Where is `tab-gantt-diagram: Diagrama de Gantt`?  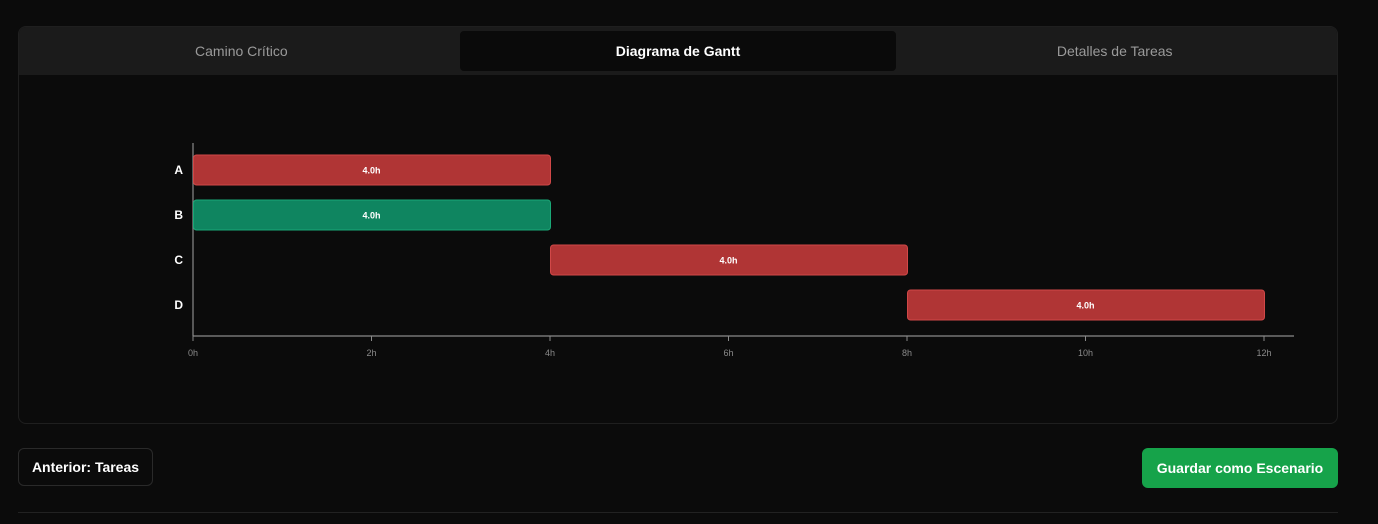
tab-gantt-diagram: Diagrama de Gantt is located at coordinates (678, 51).